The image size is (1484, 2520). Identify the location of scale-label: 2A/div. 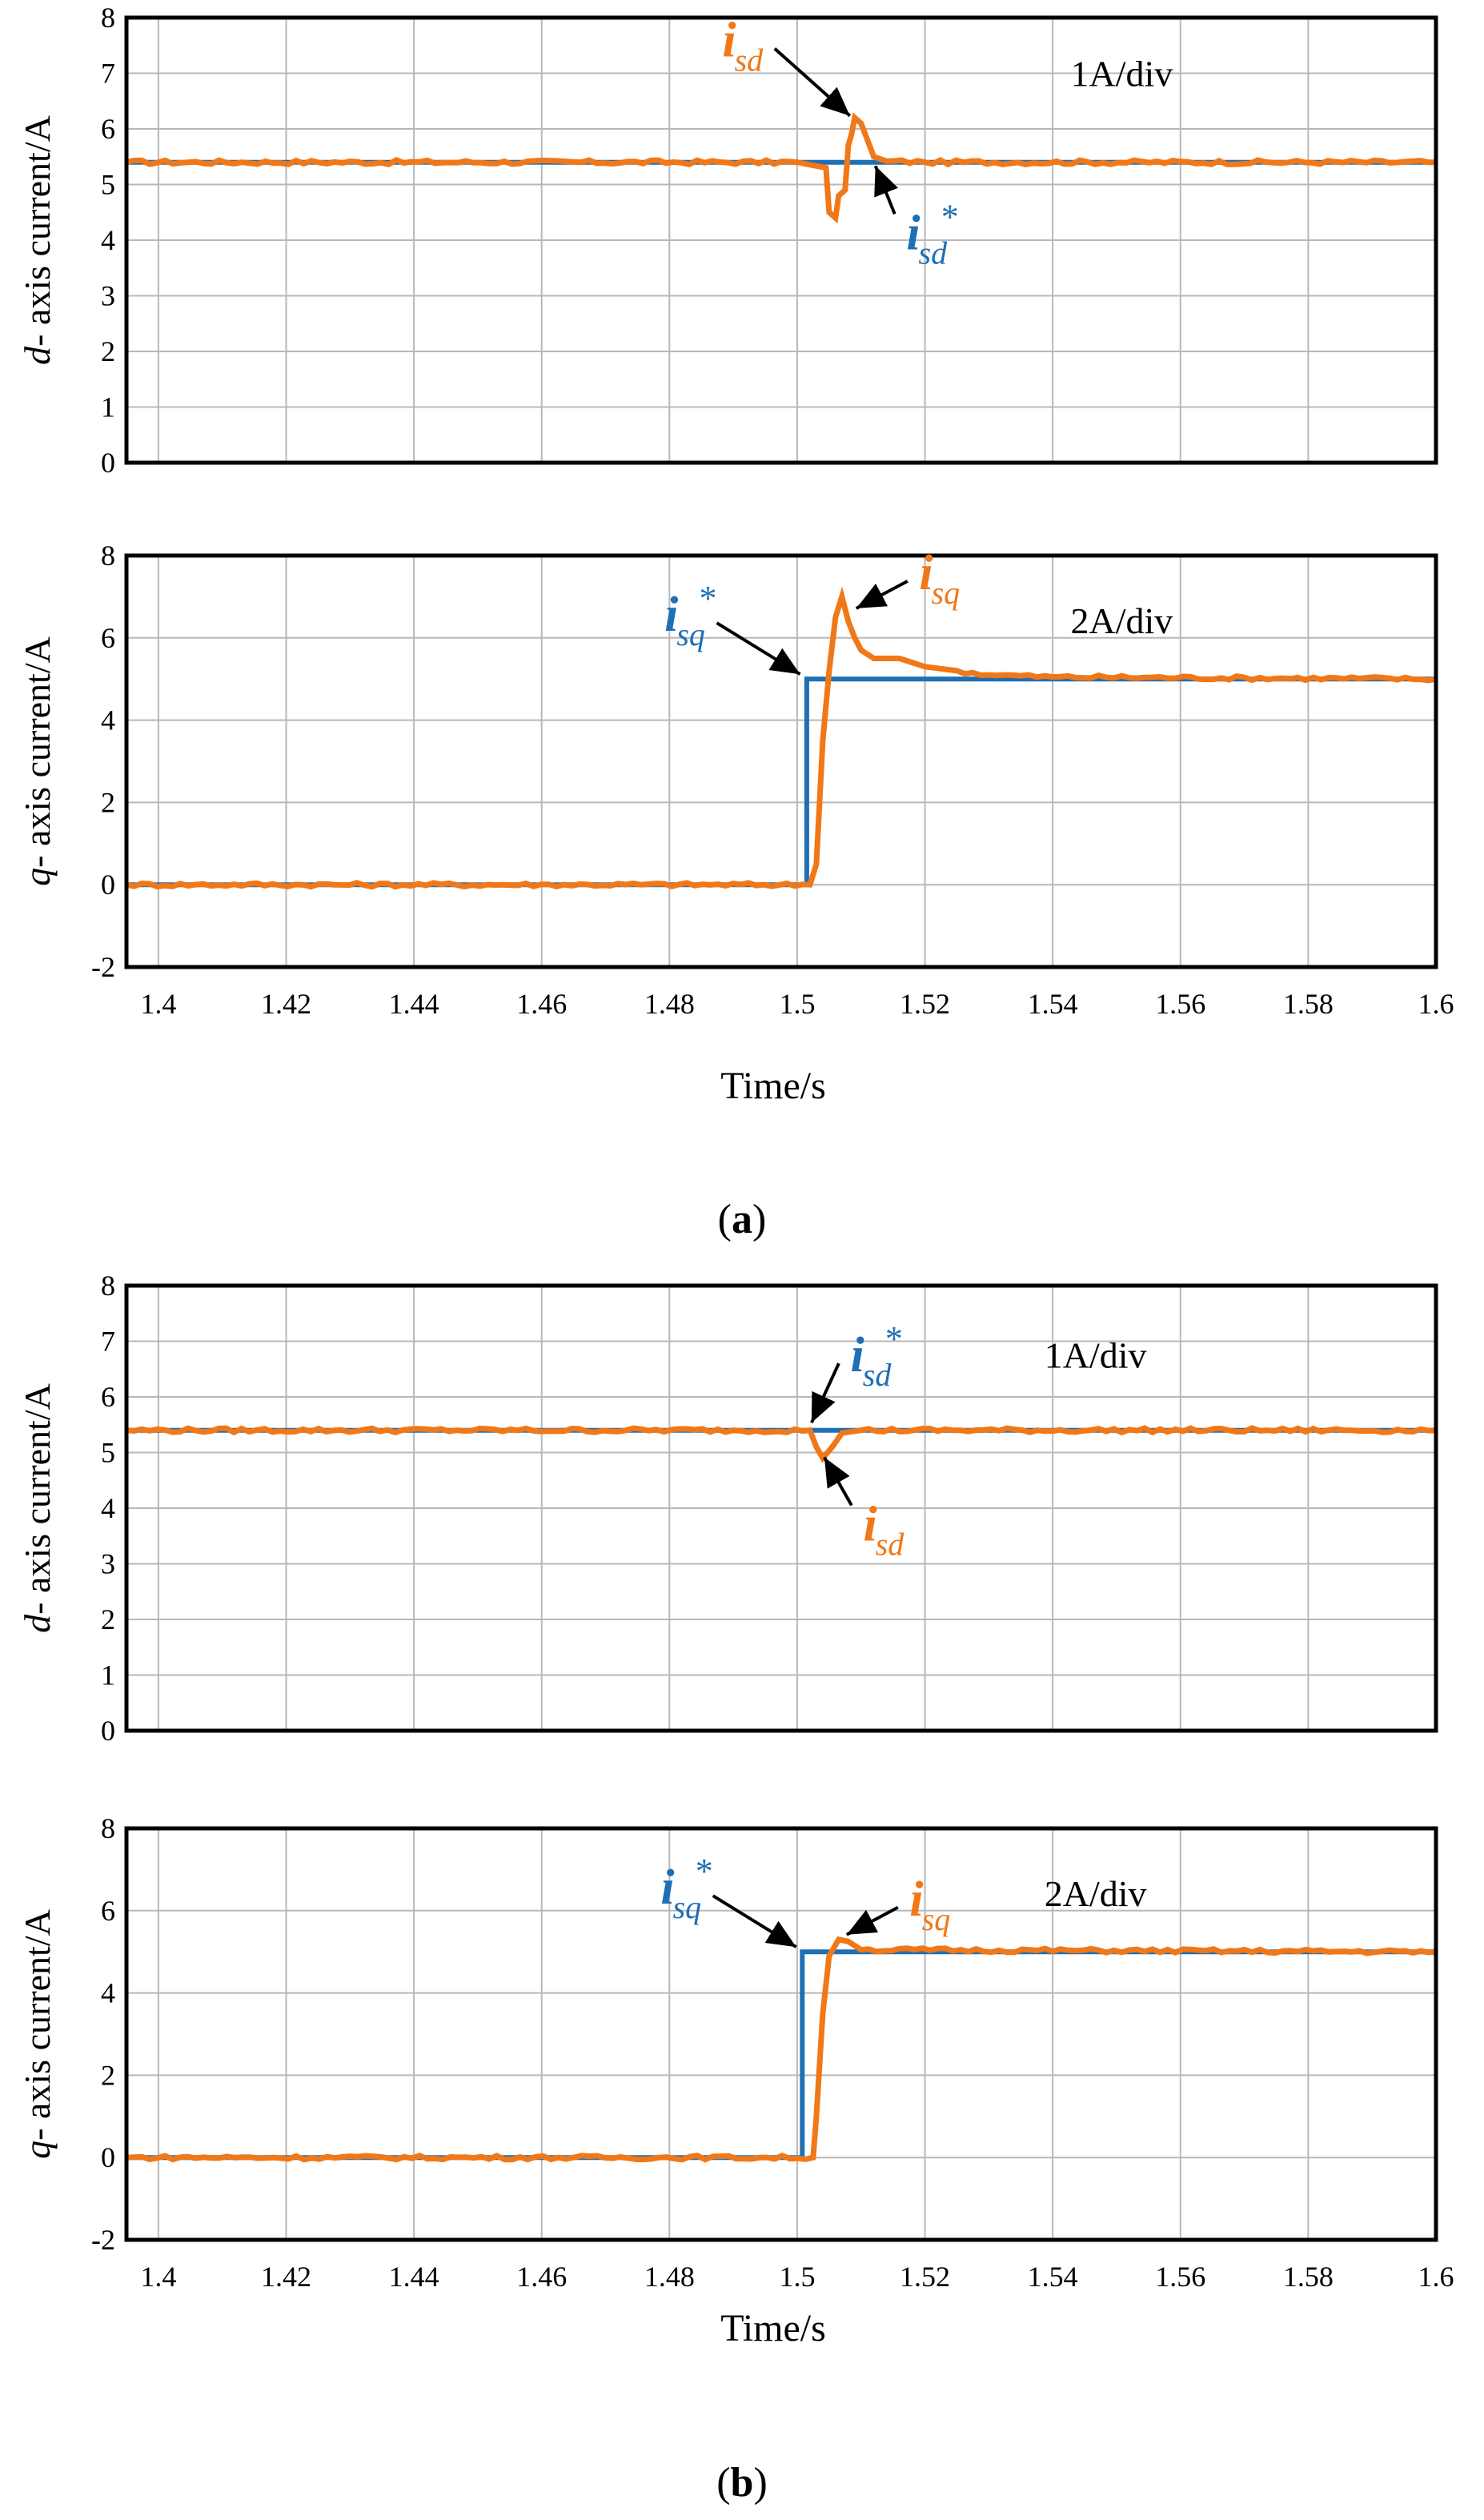
(1096, 1894).